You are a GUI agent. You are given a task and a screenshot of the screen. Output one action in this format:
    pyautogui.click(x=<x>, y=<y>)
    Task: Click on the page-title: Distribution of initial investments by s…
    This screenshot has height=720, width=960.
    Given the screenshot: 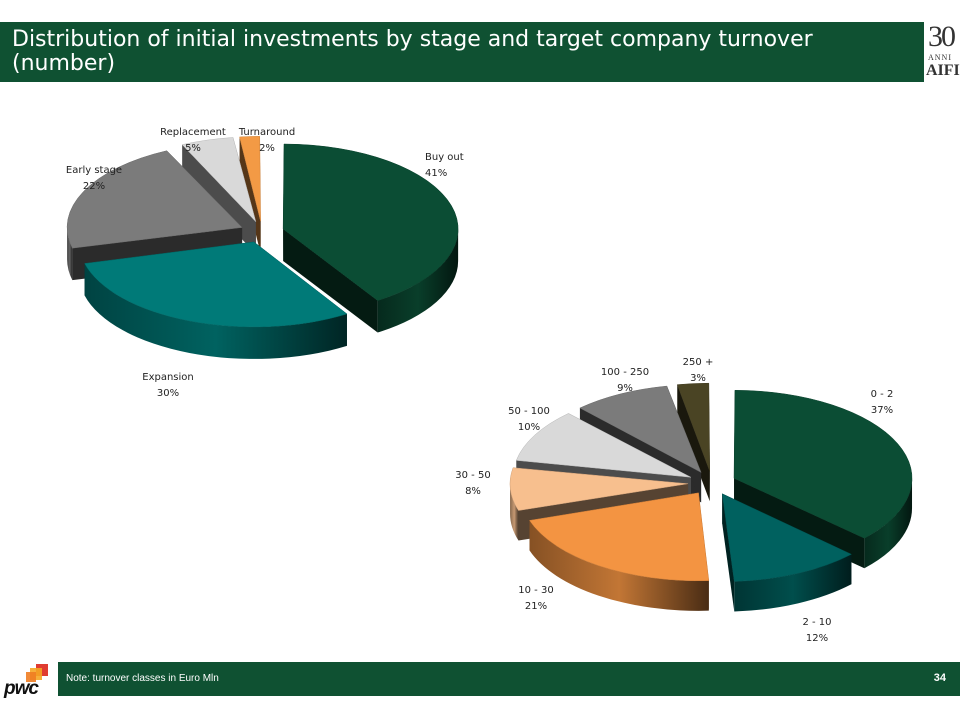 What is the action you would take?
    pyautogui.click(x=412, y=51)
    